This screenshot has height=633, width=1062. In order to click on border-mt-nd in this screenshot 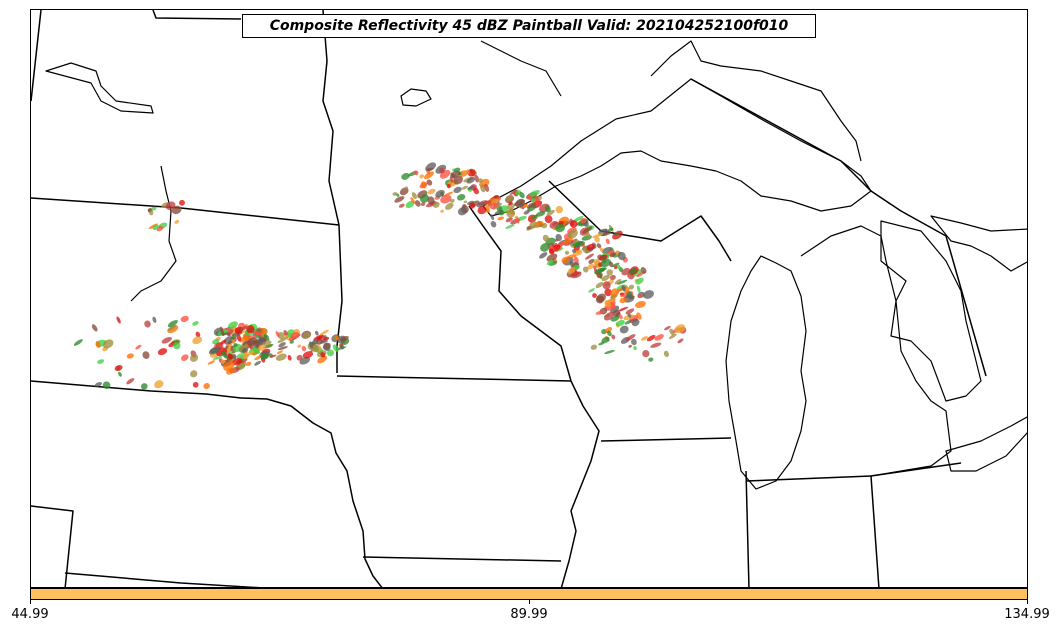, I will do `click(36, 56)`.